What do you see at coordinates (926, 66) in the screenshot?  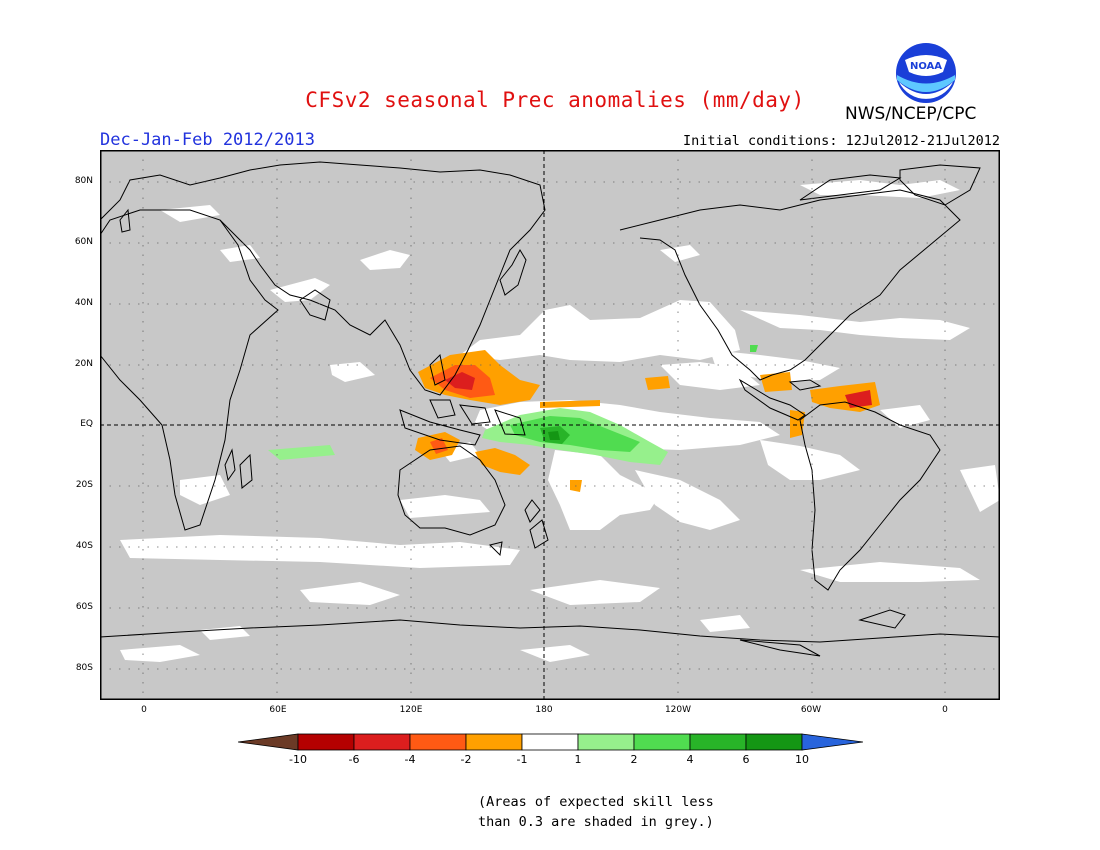 I see `logo-text: NOAA` at bounding box center [926, 66].